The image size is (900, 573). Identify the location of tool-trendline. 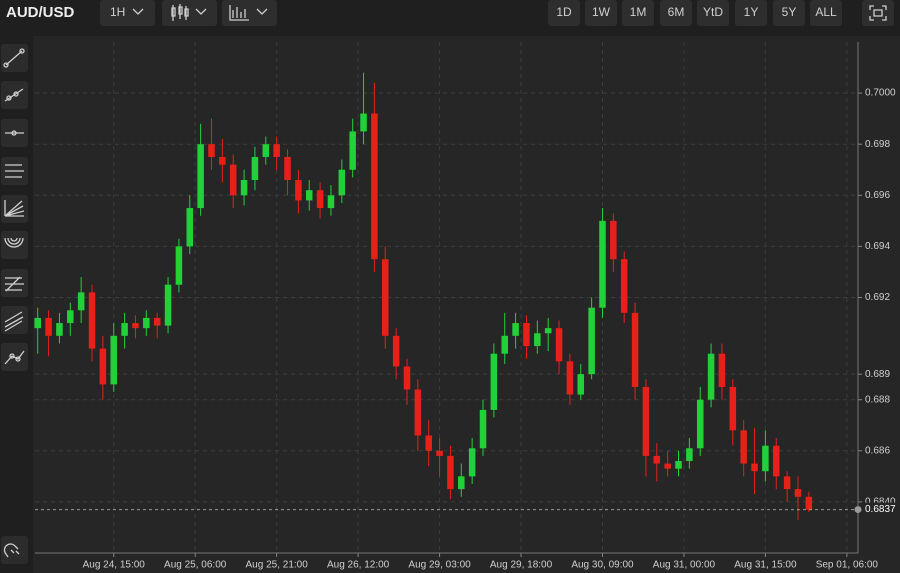
(14, 58).